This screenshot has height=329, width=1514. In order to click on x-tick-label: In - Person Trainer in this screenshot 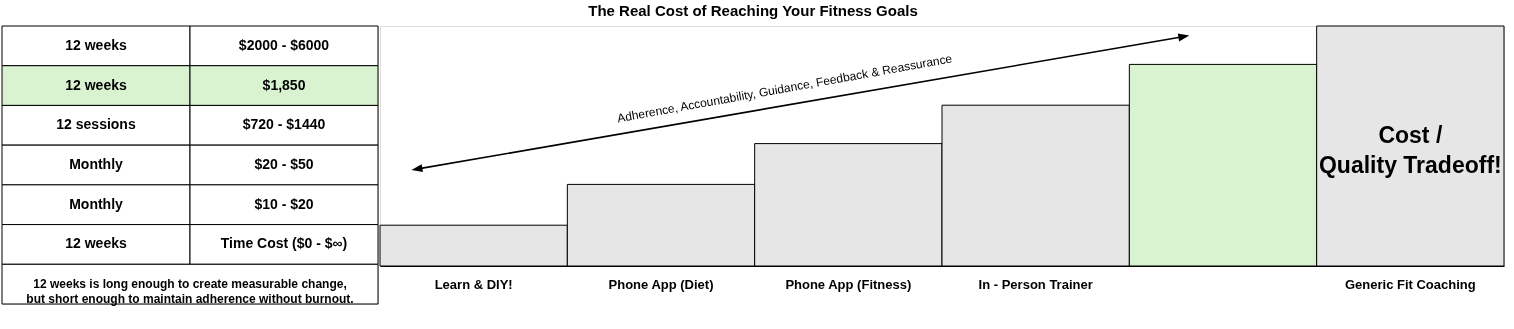, I will do `click(1035, 284)`.